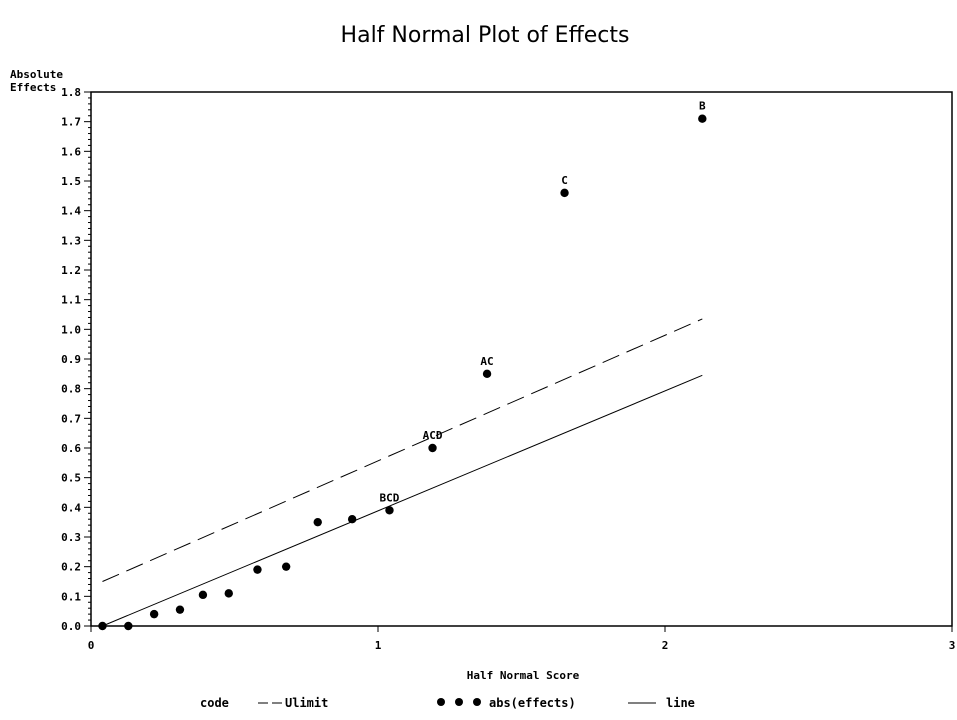  I want to click on data-point-label: ACD, so click(433, 435).